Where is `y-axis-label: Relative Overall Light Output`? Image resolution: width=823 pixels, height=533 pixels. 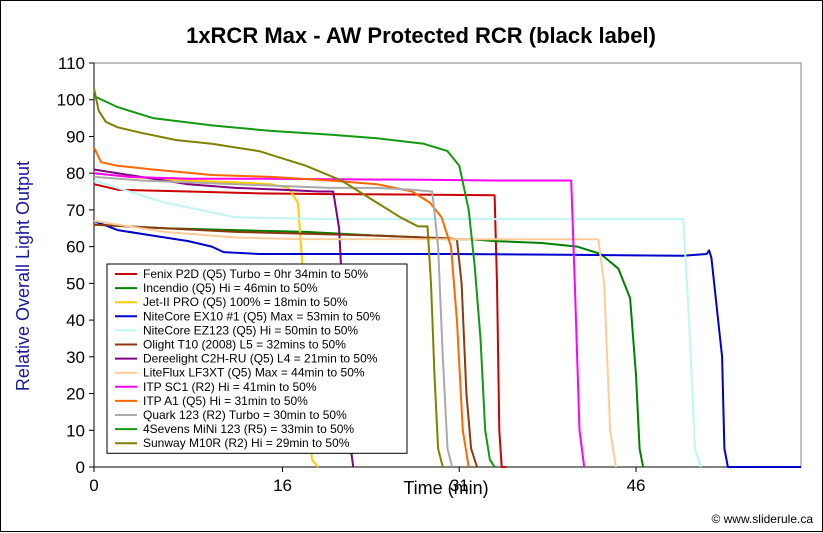
y-axis-label: Relative Overall Light Output is located at coordinates (23, 276).